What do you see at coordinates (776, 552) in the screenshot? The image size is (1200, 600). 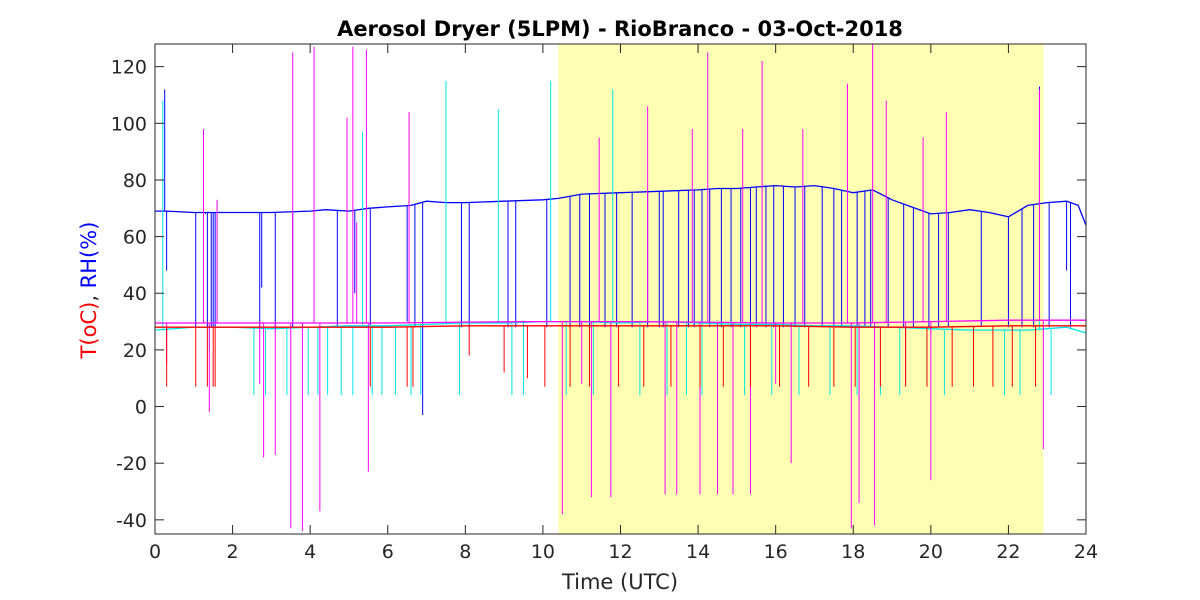 I see `x-tick-label-8: 16` at bounding box center [776, 552].